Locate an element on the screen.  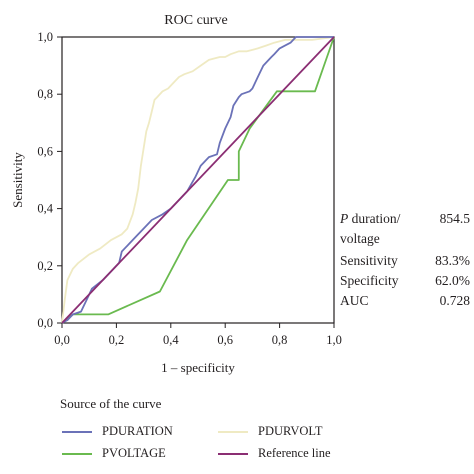
y-tick-label: 0,0 is located at coordinates (45, 323).